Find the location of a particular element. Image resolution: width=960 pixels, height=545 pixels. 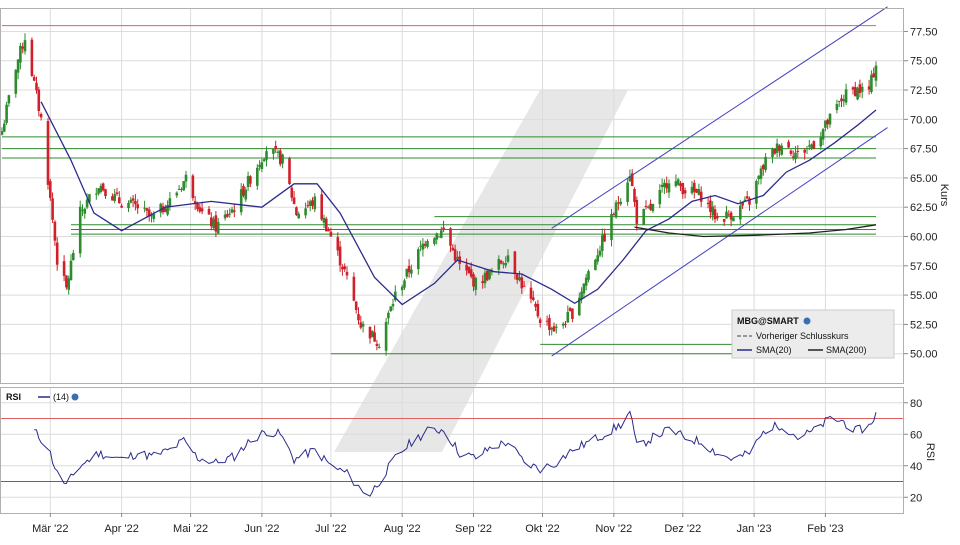

x-tick-label: Apr '22 is located at coordinates (121, 529).